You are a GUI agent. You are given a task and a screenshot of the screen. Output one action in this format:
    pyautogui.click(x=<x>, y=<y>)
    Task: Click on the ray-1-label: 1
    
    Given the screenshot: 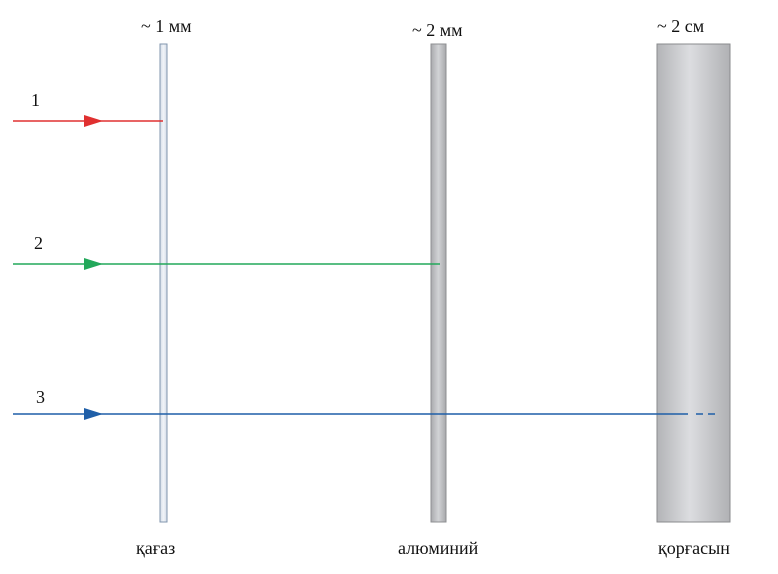 What is the action you would take?
    pyautogui.click(x=35, y=100)
    